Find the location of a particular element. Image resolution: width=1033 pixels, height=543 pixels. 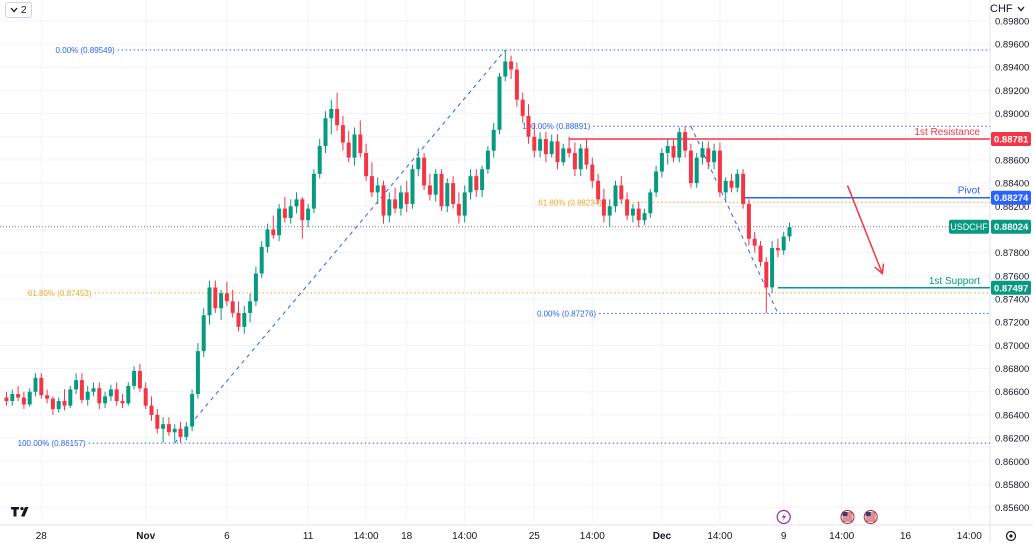

level-price-label: 0.87497 is located at coordinates (1011, 288).